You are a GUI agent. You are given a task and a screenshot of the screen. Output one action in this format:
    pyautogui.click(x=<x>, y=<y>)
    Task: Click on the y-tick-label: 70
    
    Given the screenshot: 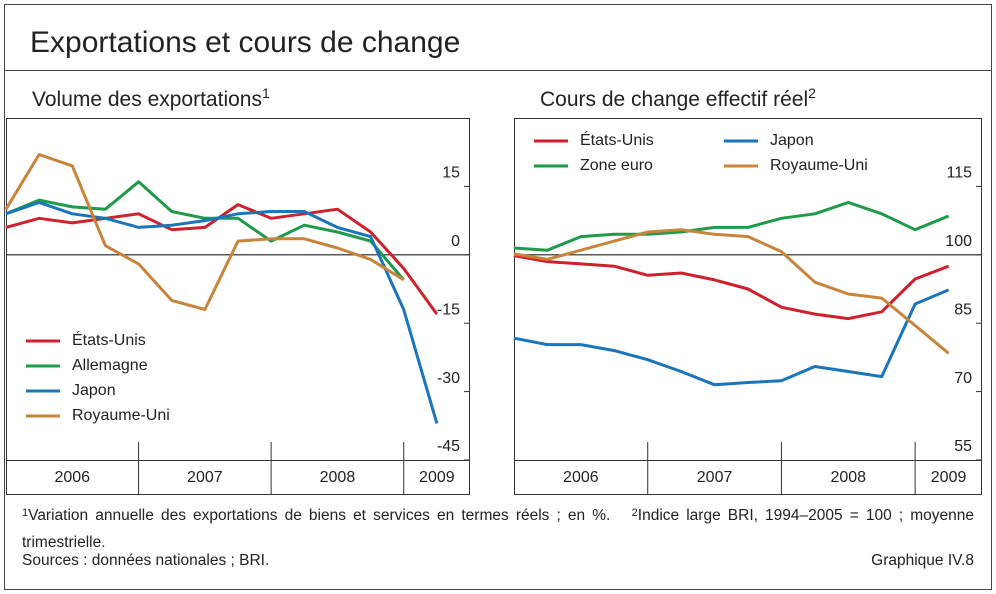 What is the action you would take?
    pyautogui.click(x=963, y=378)
    